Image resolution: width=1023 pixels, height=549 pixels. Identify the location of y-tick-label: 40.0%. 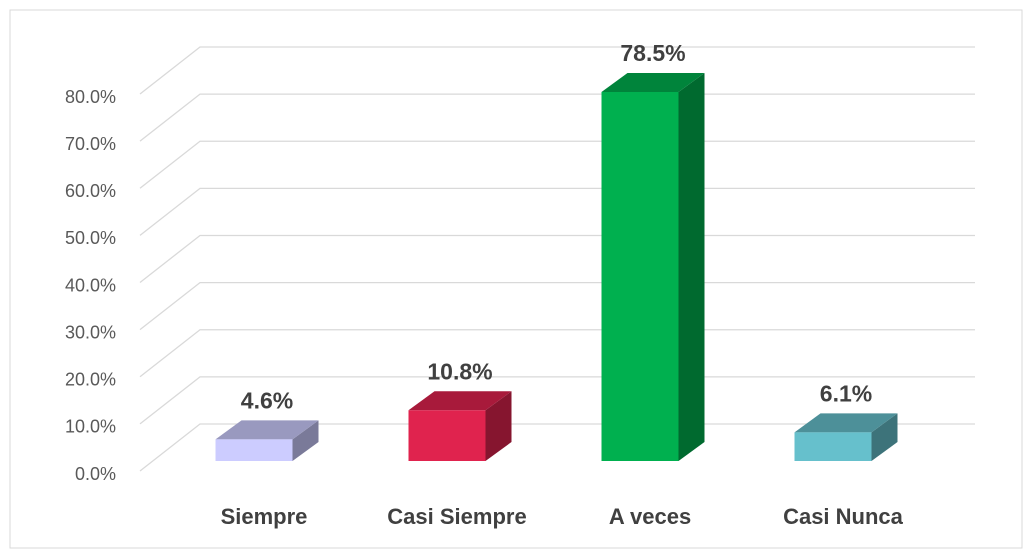
(90, 285).